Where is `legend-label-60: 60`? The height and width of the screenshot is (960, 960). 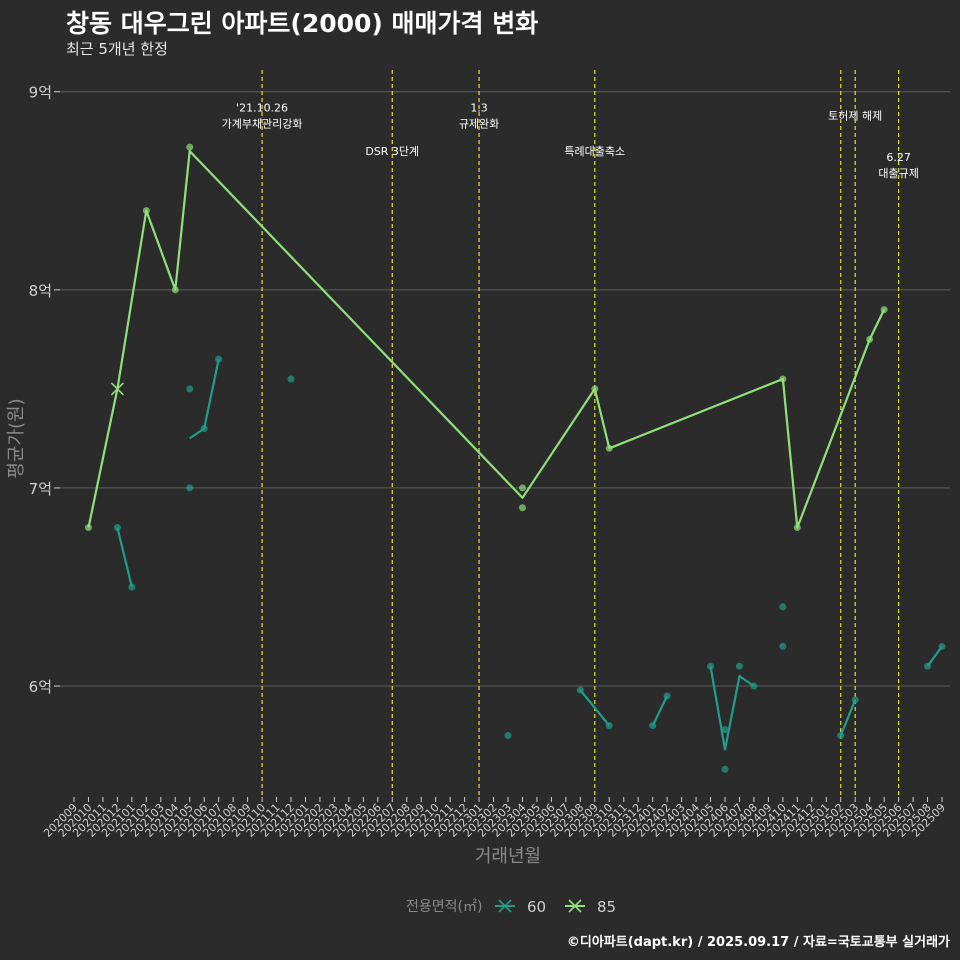 legend-label-60: 60 is located at coordinates (536, 907).